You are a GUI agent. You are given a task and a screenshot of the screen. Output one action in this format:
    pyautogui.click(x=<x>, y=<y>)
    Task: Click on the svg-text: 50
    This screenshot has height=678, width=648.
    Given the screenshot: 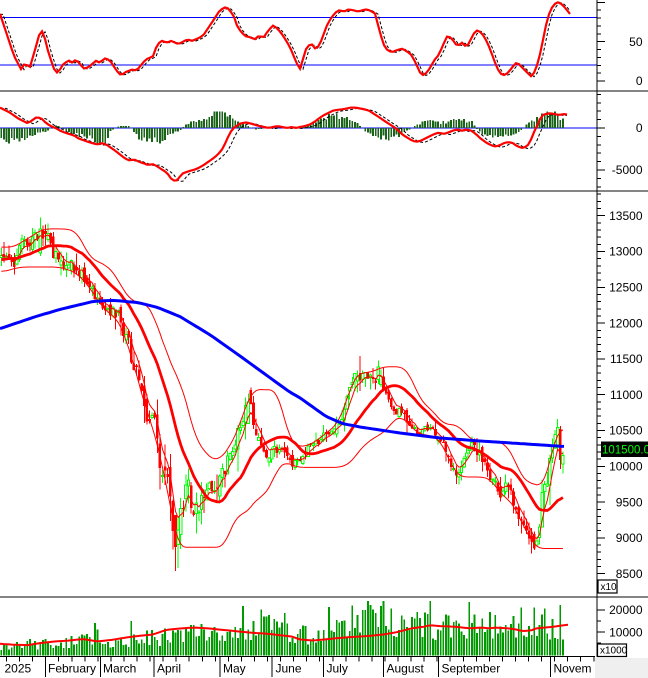 What is the action you would take?
    pyautogui.click(x=636, y=42)
    